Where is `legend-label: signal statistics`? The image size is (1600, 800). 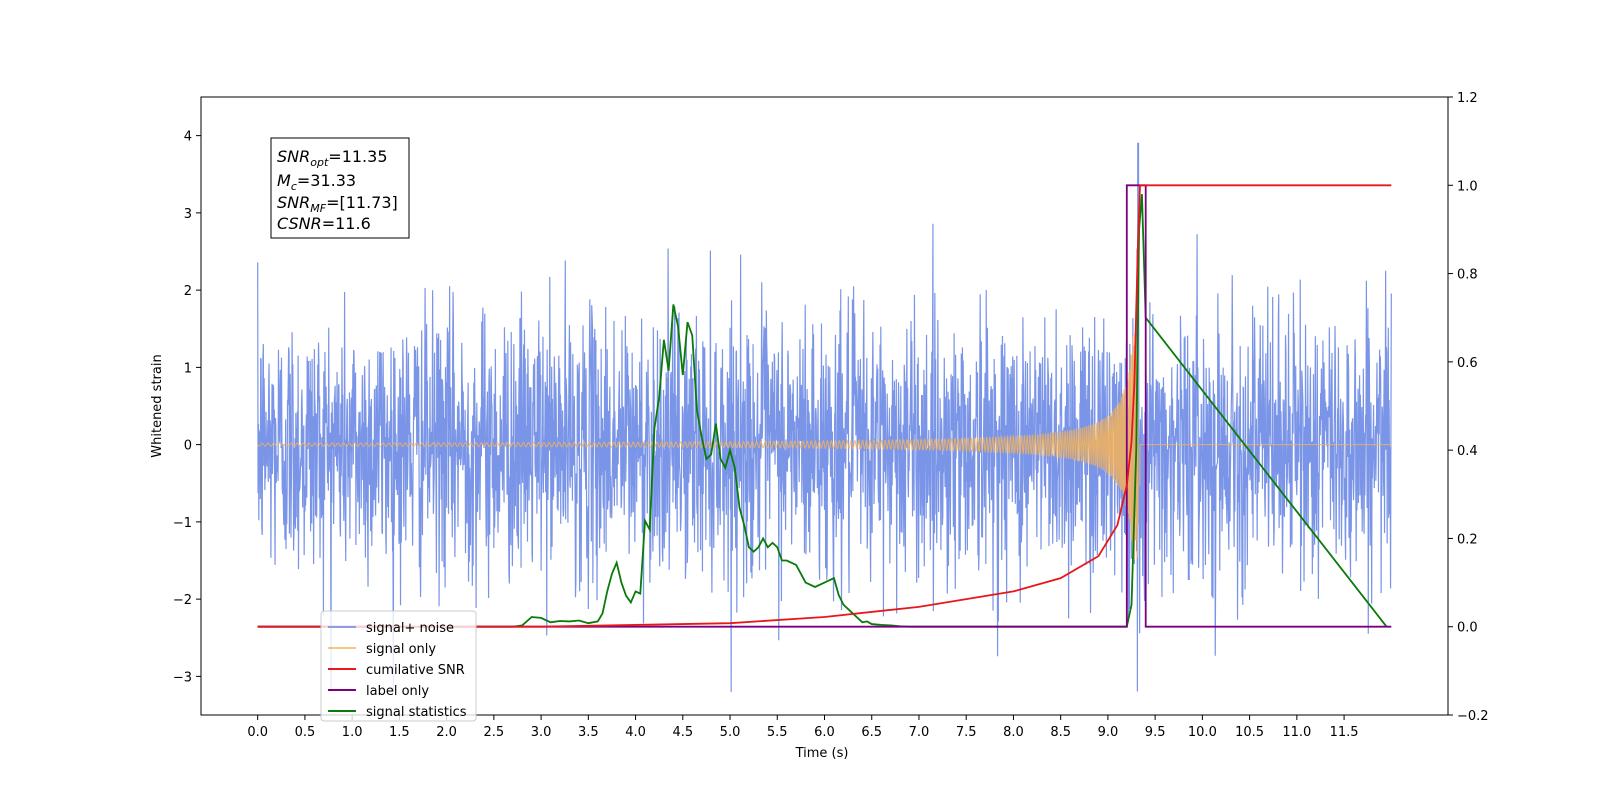
legend-label: signal statistics is located at coordinates (416, 712).